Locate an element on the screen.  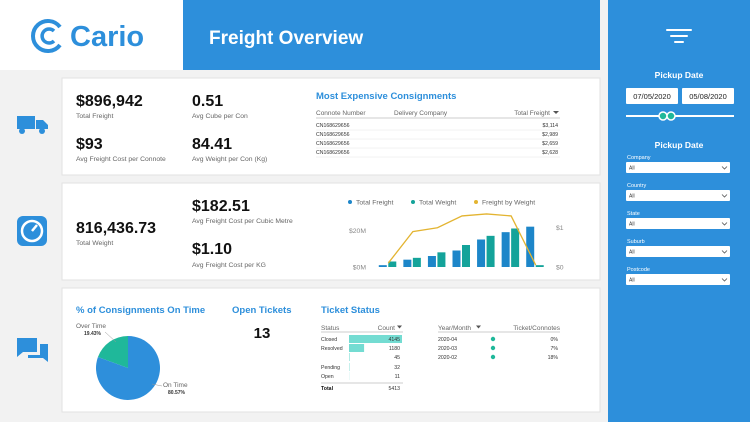
filter-icon is located at coordinates (679, 36).